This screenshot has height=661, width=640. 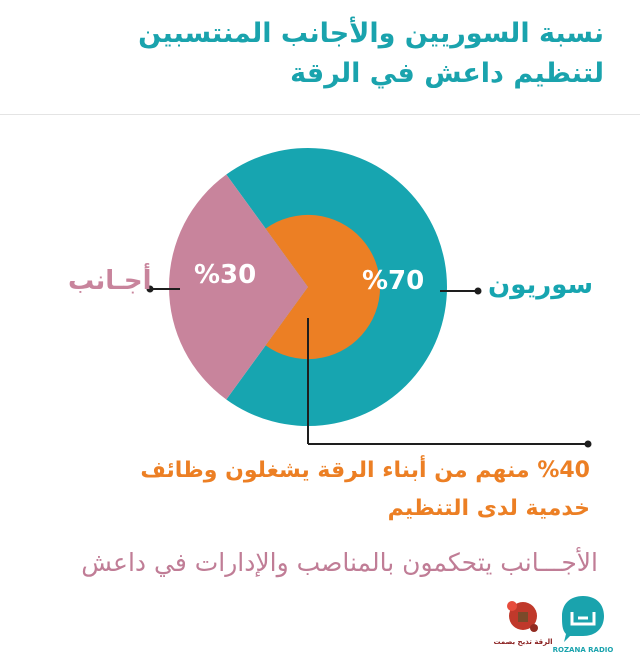 What do you see at coordinates (588, 444) in the screenshot?
I see `note-leader-dot` at bounding box center [588, 444].